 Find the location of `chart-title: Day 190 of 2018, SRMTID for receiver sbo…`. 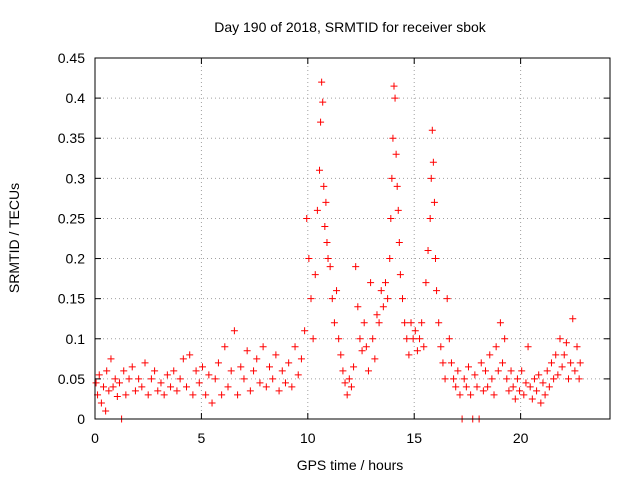

chart-title: Day 190 of 2018, SRMTID for receiver sbo… is located at coordinates (350, 27).